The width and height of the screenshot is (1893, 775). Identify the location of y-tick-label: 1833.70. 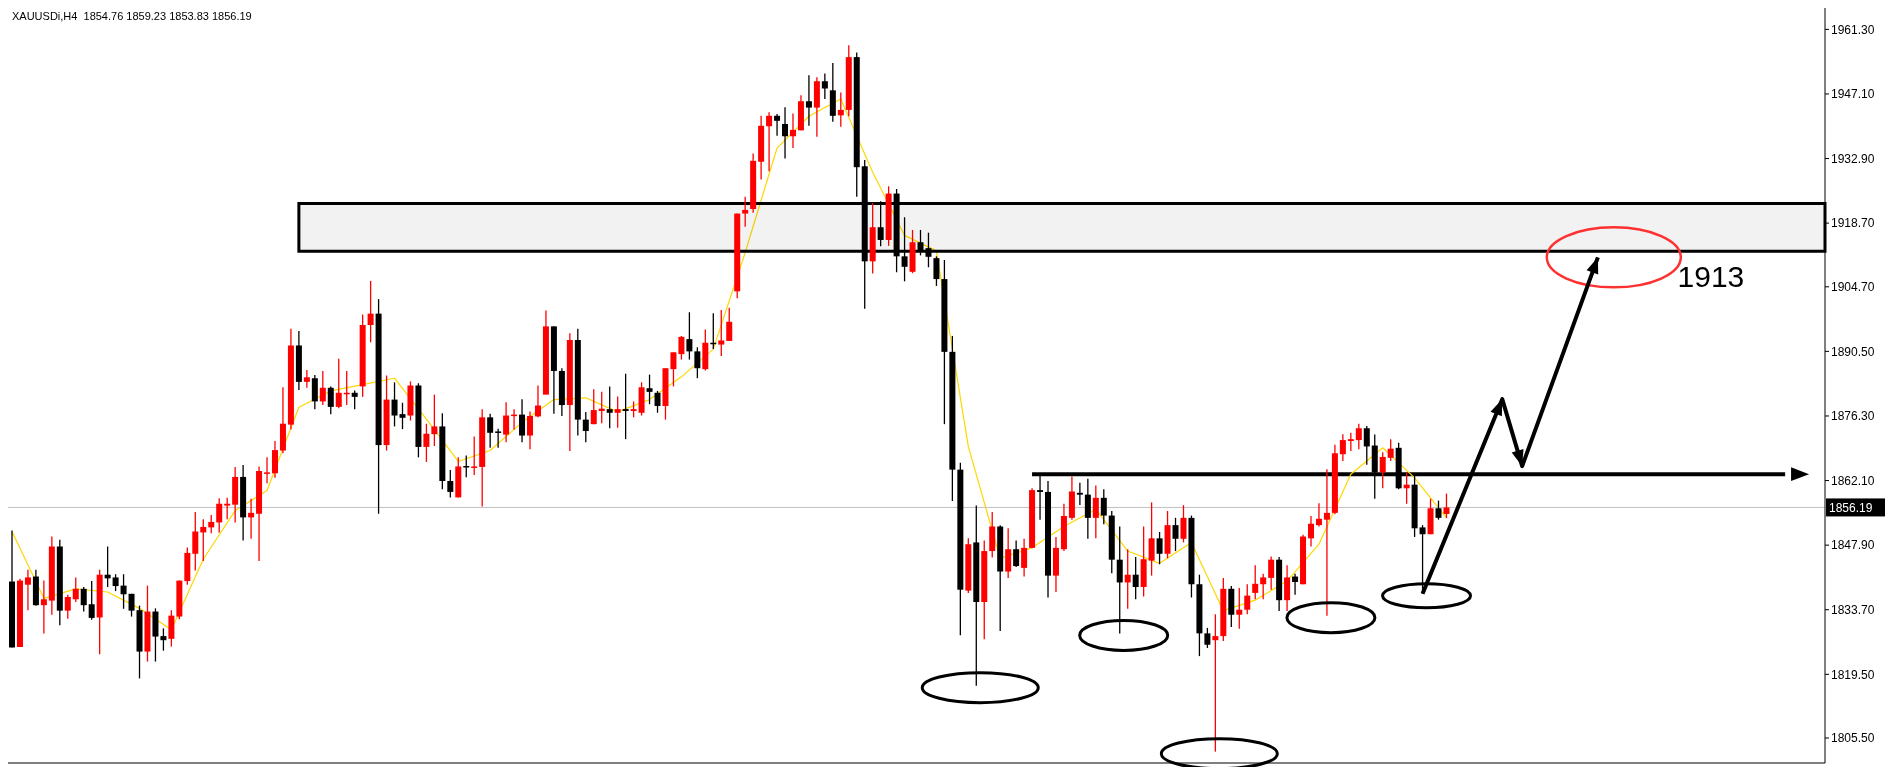
(1853, 609).